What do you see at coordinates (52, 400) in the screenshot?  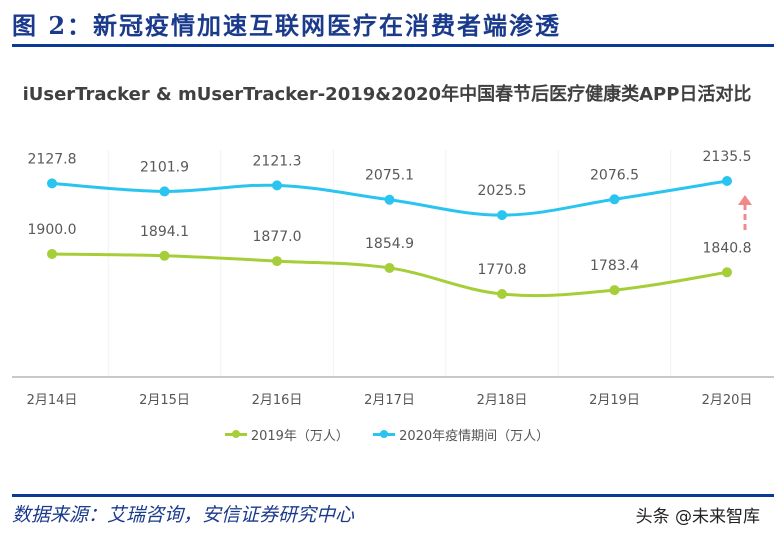 I see `x-tick-label: 2月14日` at bounding box center [52, 400].